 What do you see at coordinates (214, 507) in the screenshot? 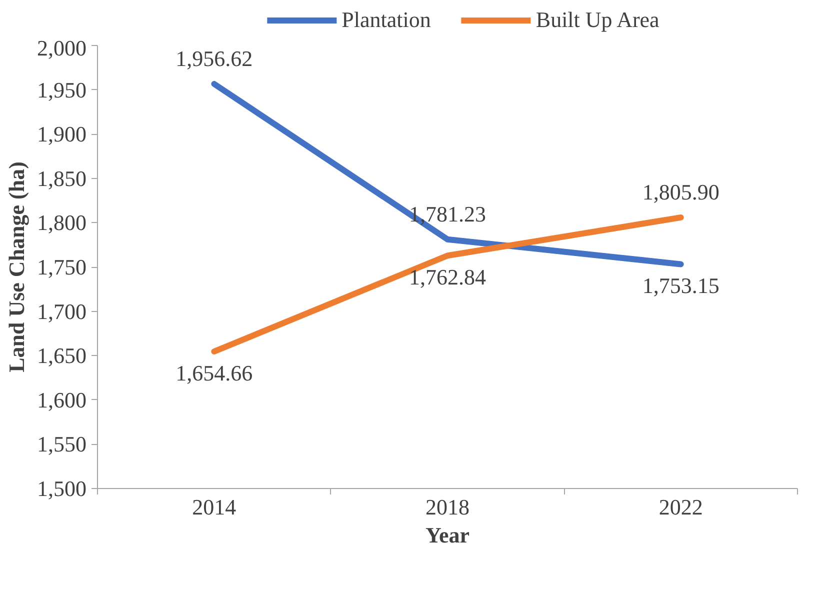
I see `x-tick-label: 2014` at bounding box center [214, 507].